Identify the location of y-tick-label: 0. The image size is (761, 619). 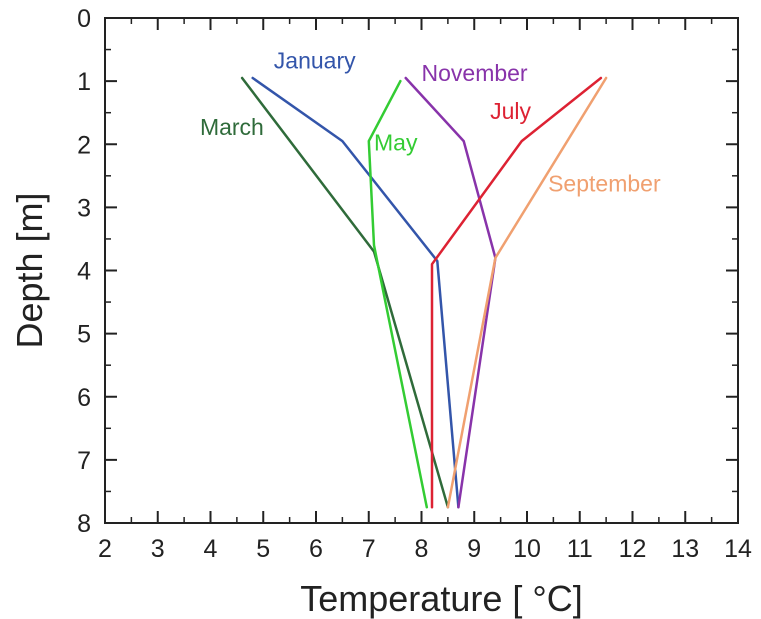
(84, 19).